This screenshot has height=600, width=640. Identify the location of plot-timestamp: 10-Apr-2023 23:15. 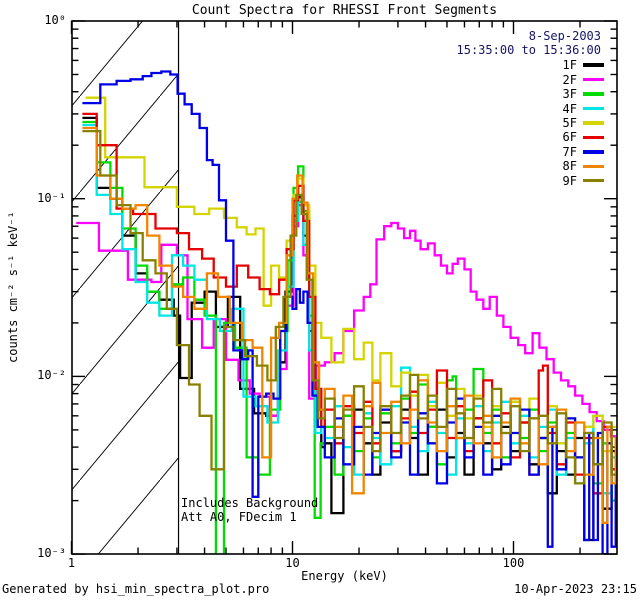
(575, 589).